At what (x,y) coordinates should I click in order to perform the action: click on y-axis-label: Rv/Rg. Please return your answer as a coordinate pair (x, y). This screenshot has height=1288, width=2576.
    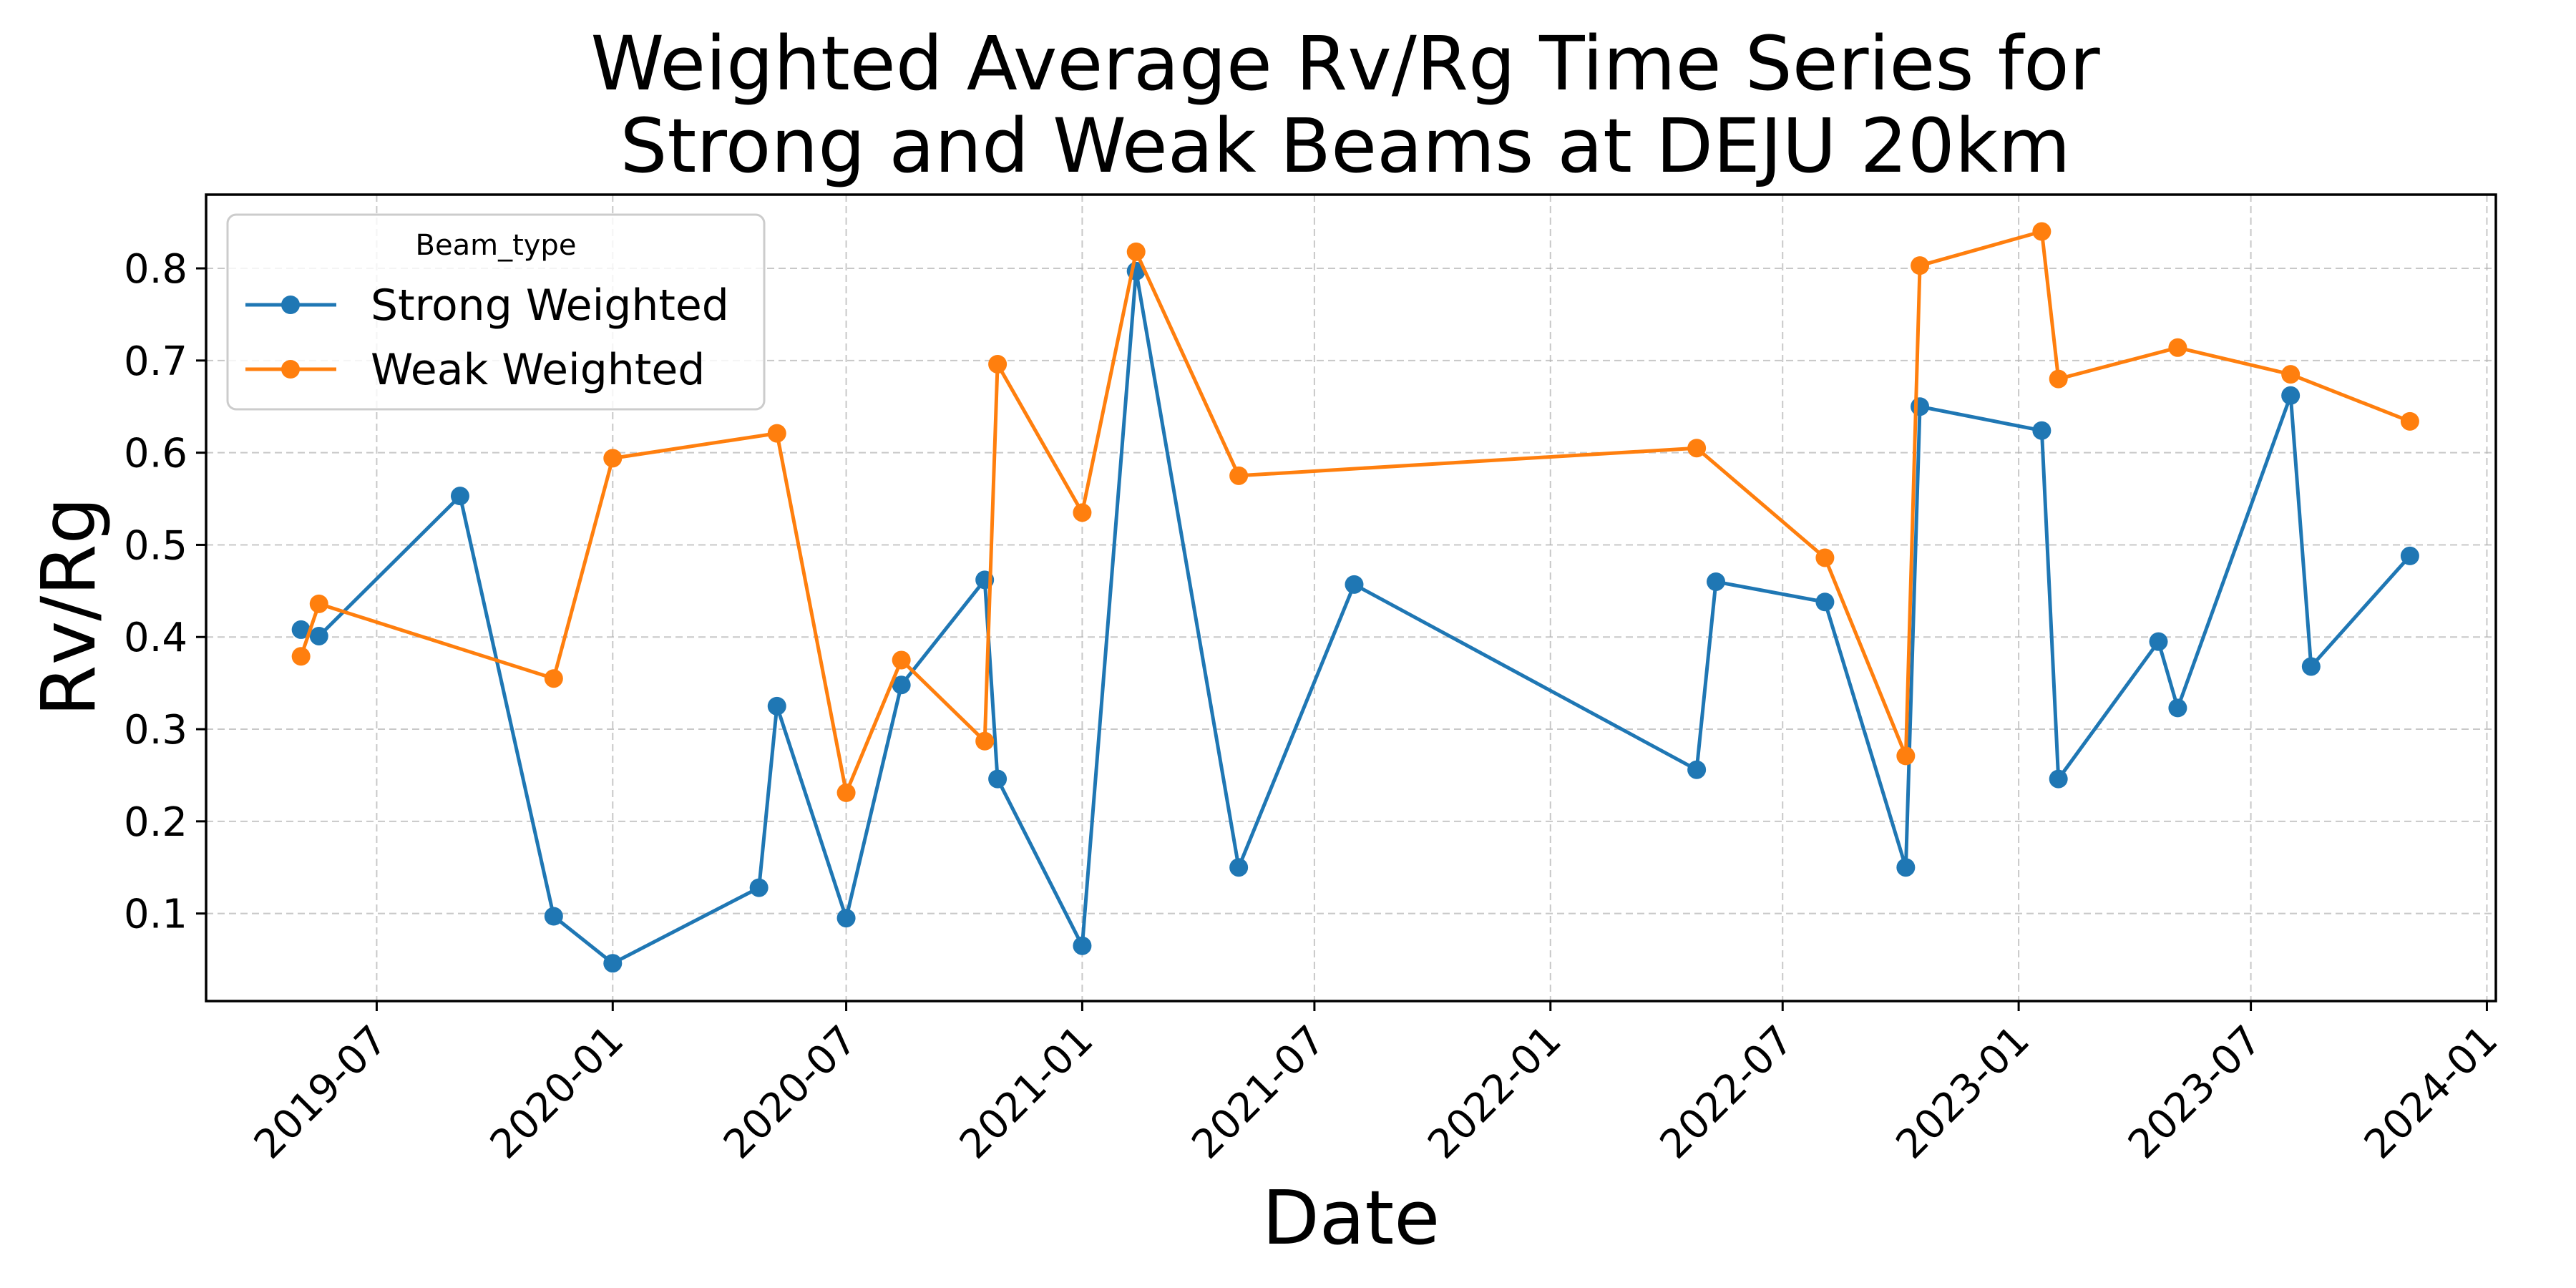
    Looking at the image, I should click on (68, 606).